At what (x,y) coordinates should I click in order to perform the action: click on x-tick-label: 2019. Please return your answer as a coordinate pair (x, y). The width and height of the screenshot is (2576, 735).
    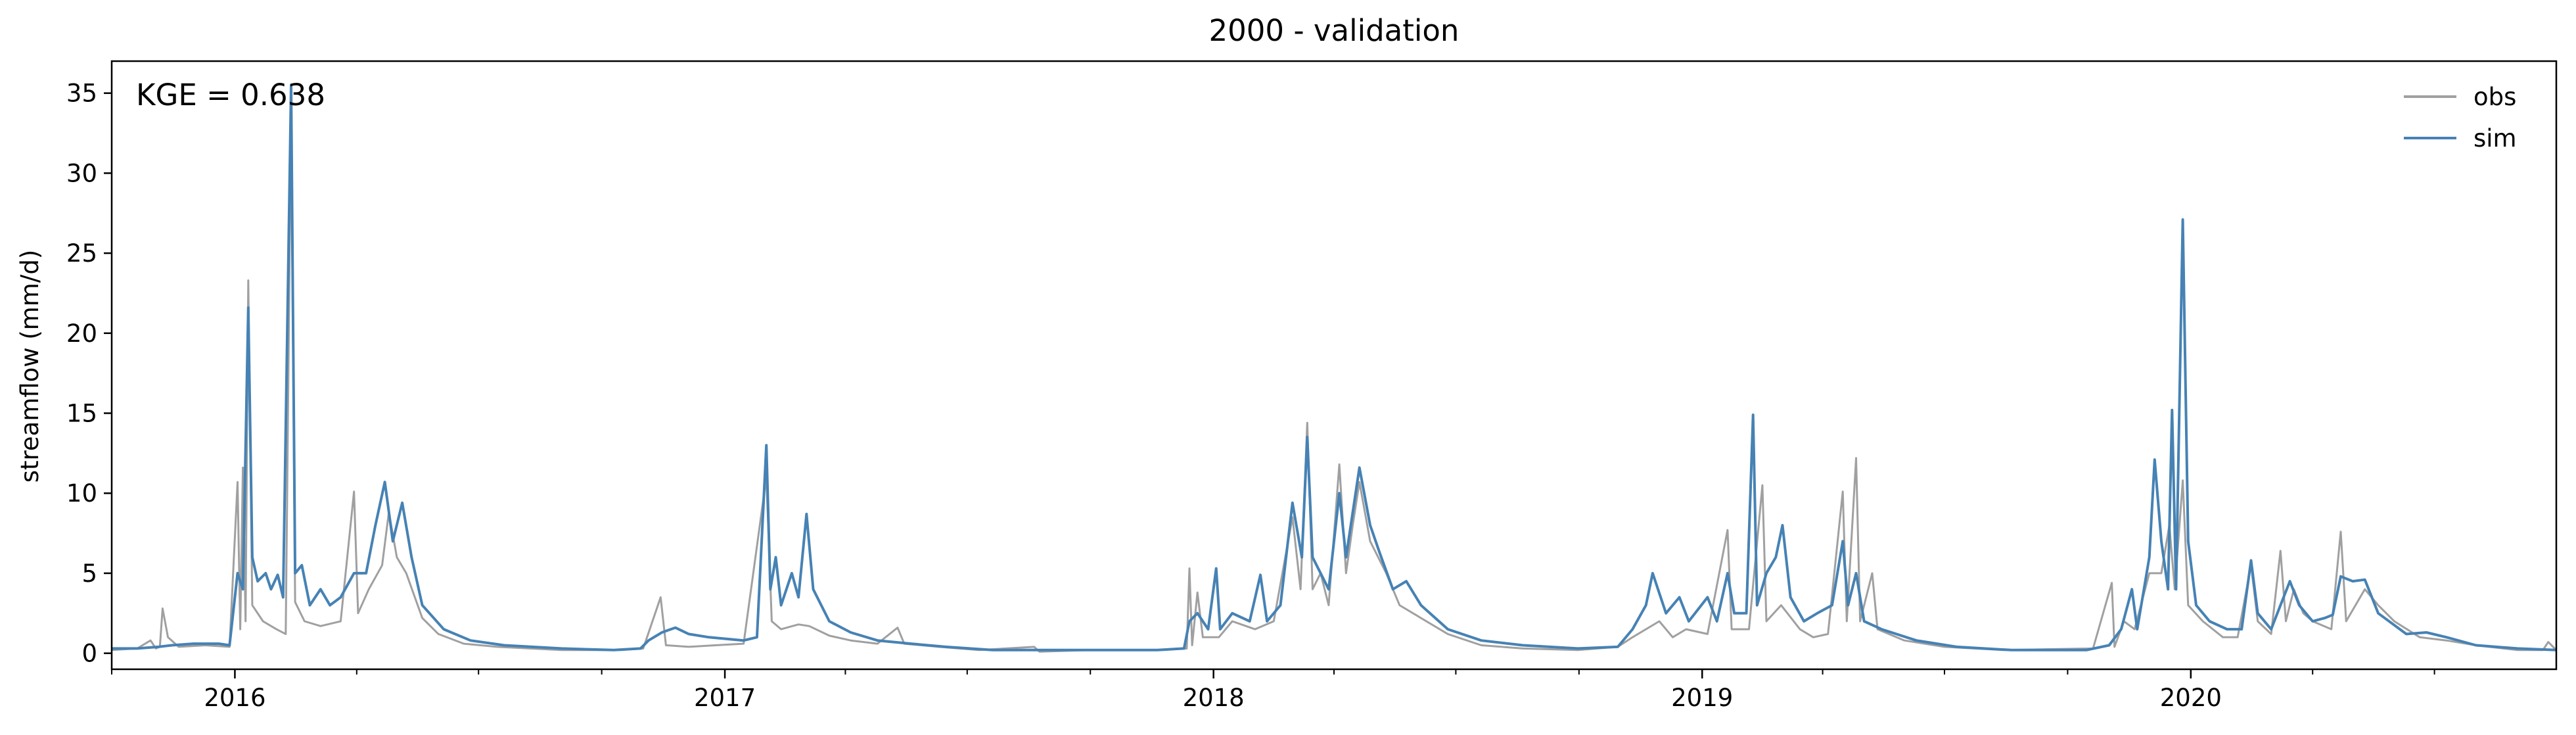
    Looking at the image, I should click on (1702, 698).